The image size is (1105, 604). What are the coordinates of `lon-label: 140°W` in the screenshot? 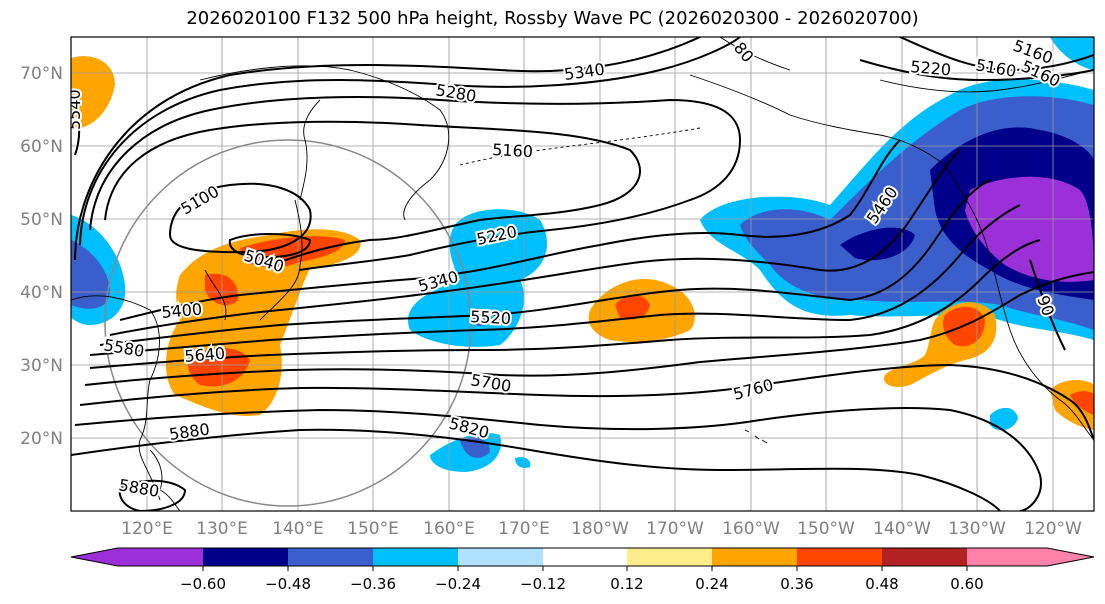 It's located at (902, 529).